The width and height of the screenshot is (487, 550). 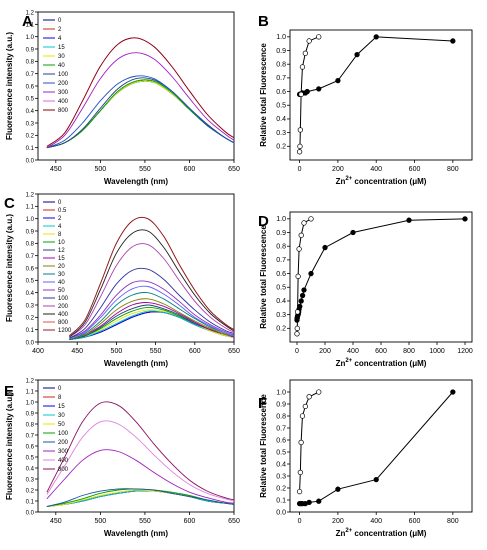 What do you see at coordinates (30, 195) in the screenshot?
I see `y-tick-label: 1.2` at bounding box center [30, 195].